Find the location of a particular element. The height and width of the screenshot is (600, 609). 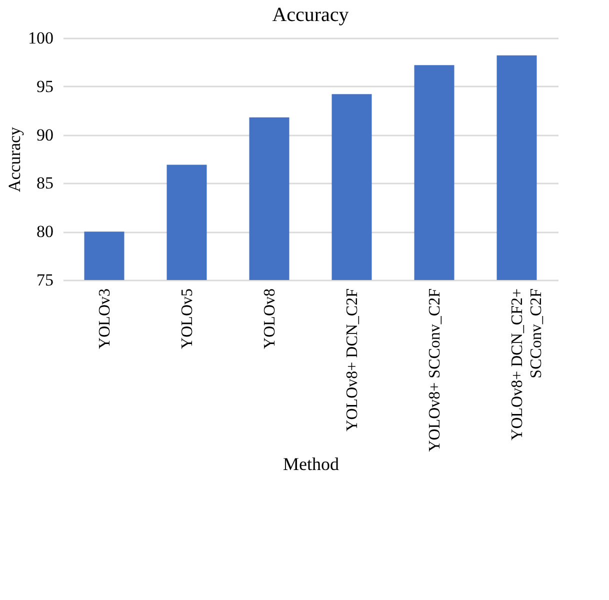

y-tick-label: 85 is located at coordinates (45, 183).